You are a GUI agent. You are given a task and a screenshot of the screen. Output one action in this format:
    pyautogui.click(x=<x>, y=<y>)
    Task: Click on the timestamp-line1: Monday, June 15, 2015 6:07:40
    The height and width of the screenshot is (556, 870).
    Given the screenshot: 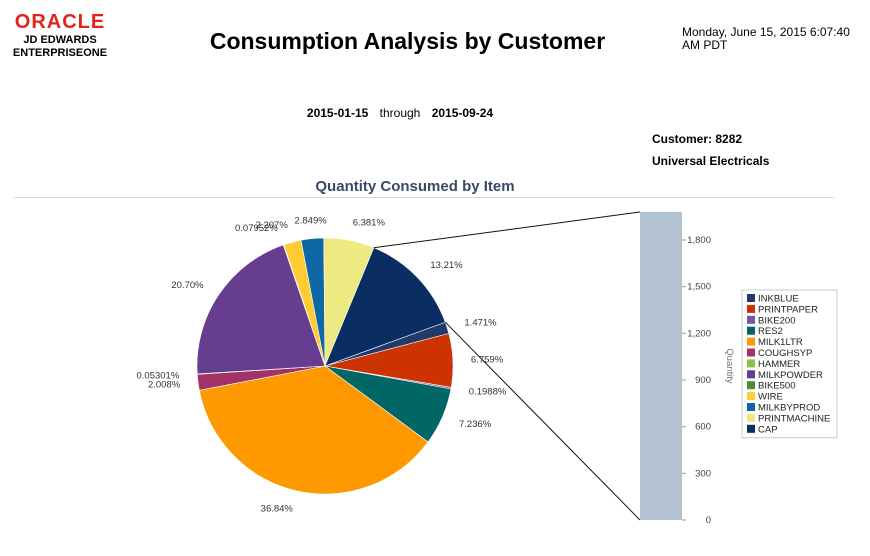 What is the action you would take?
    pyautogui.click(x=766, y=32)
    